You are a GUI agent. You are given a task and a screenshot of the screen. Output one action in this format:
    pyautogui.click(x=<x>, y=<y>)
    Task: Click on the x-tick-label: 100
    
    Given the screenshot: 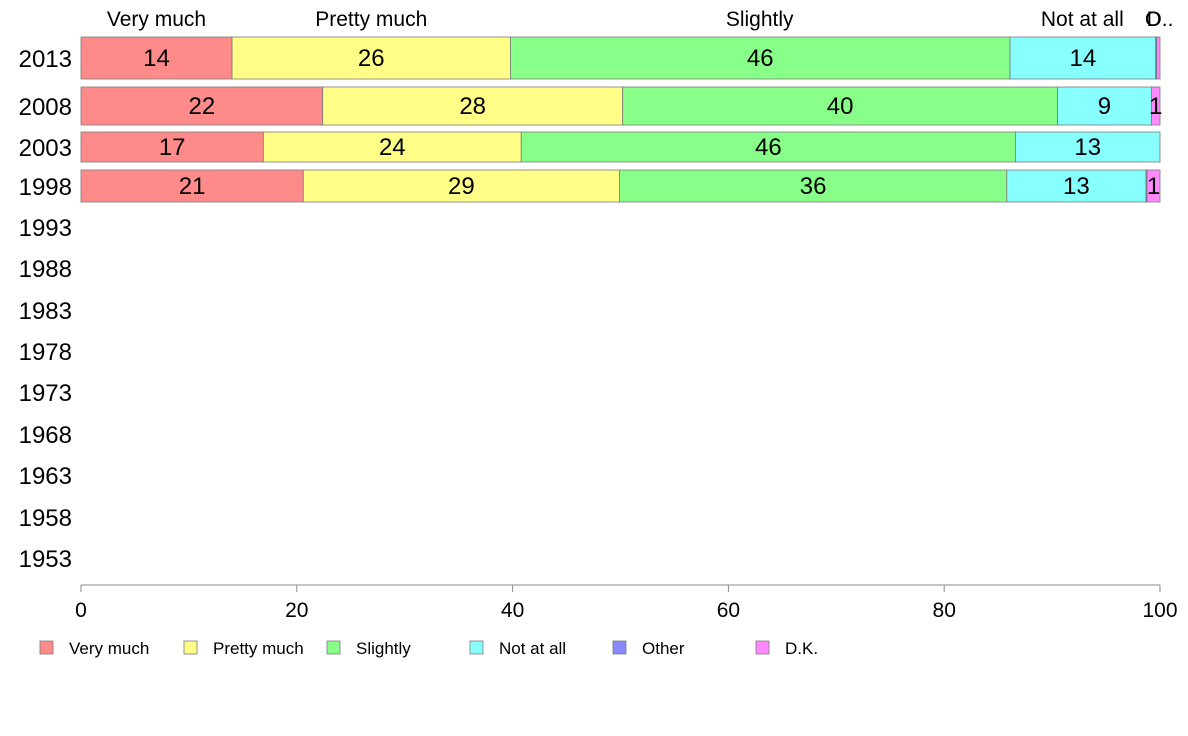 What is the action you would take?
    pyautogui.click(x=1159, y=610)
    